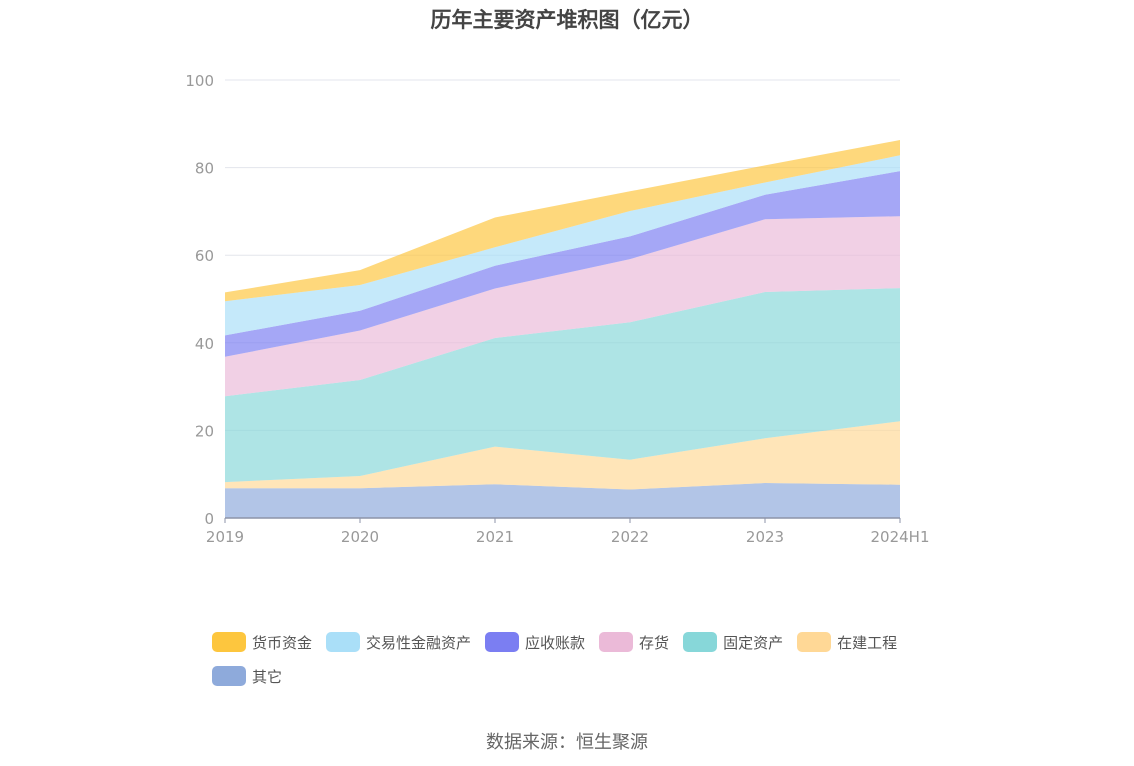  What do you see at coordinates (419, 642) in the screenshot?
I see `legend-label: 交易性金融资产` at bounding box center [419, 642].